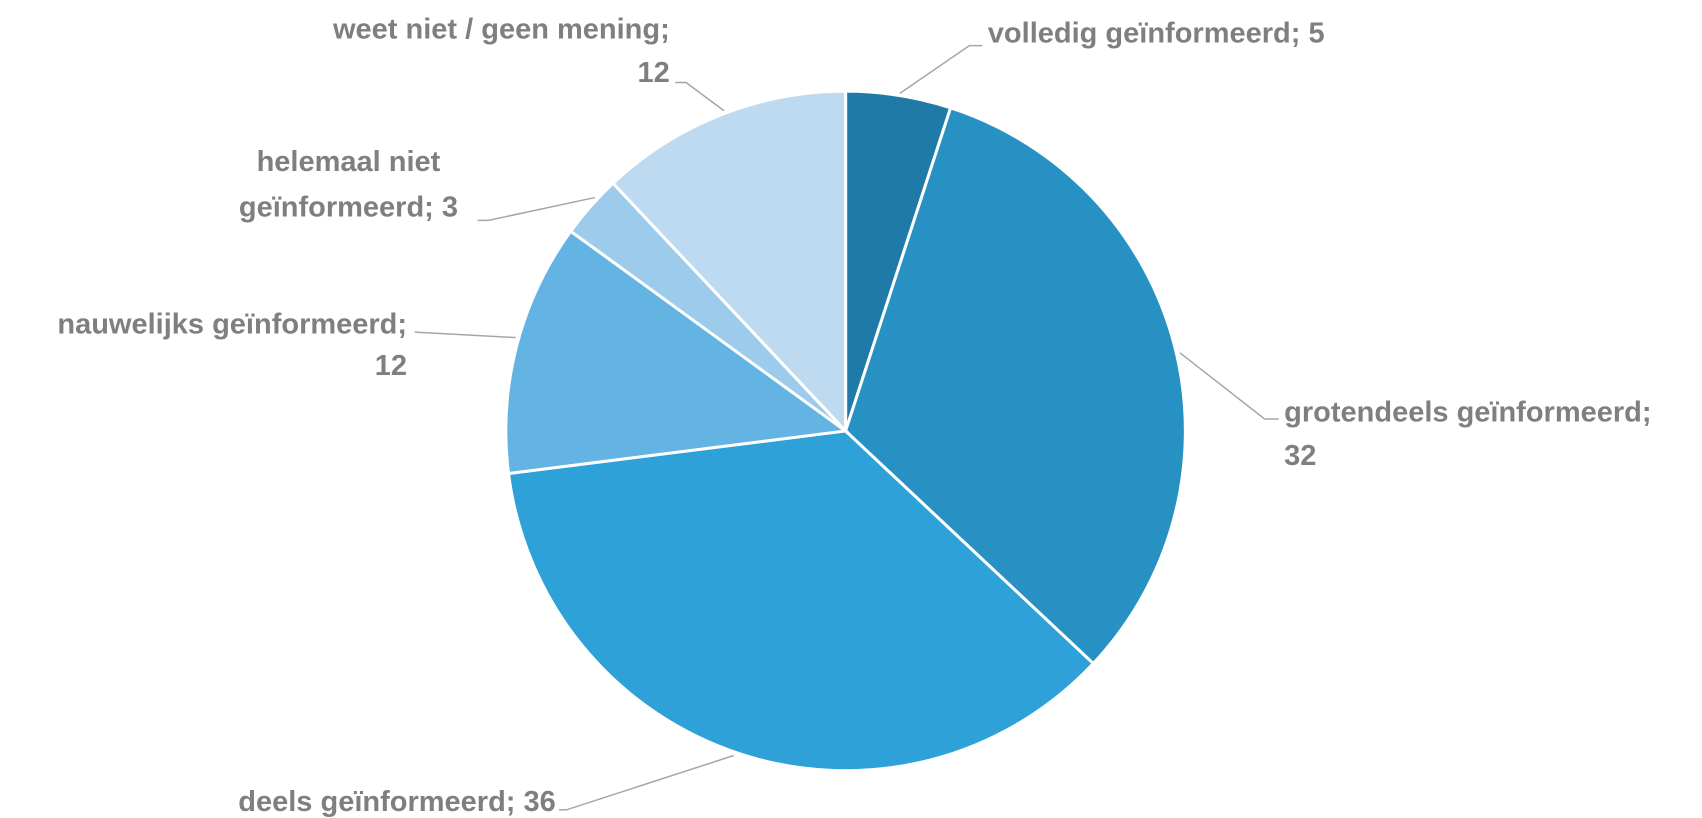 The height and width of the screenshot is (818, 1702). I want to click on data-label: deels geïnformeerd; 36, so click(397, 802).